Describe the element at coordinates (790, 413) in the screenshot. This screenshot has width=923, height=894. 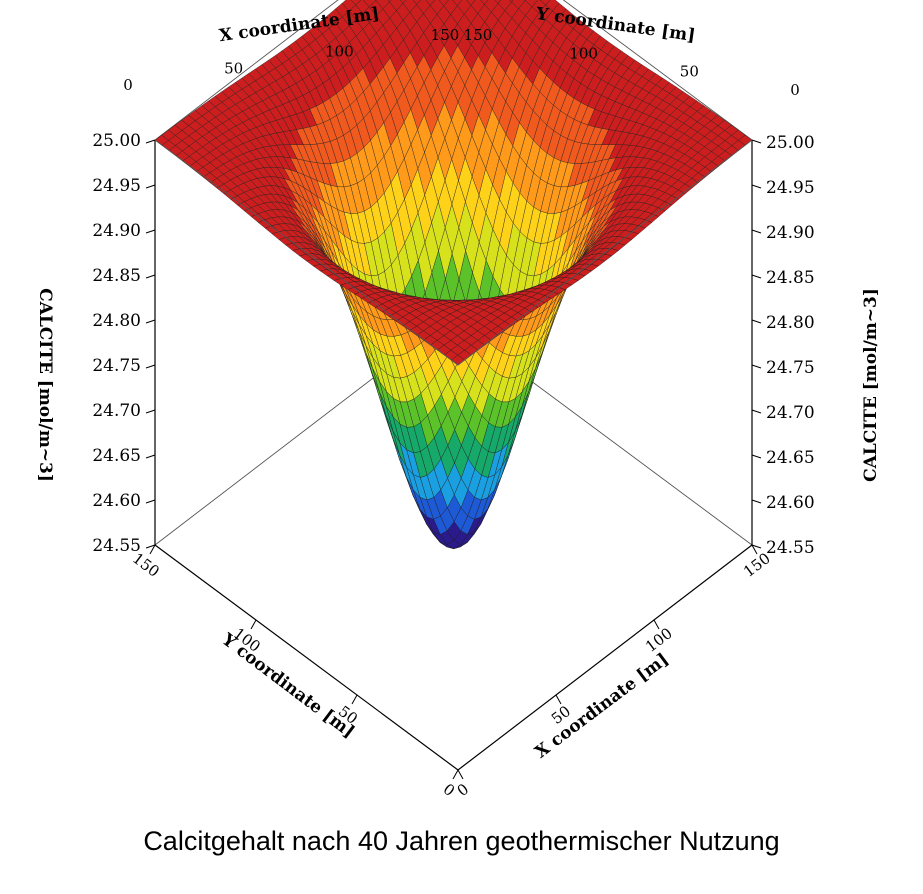
I see `z-tick-label-right: 24.70` at that location.